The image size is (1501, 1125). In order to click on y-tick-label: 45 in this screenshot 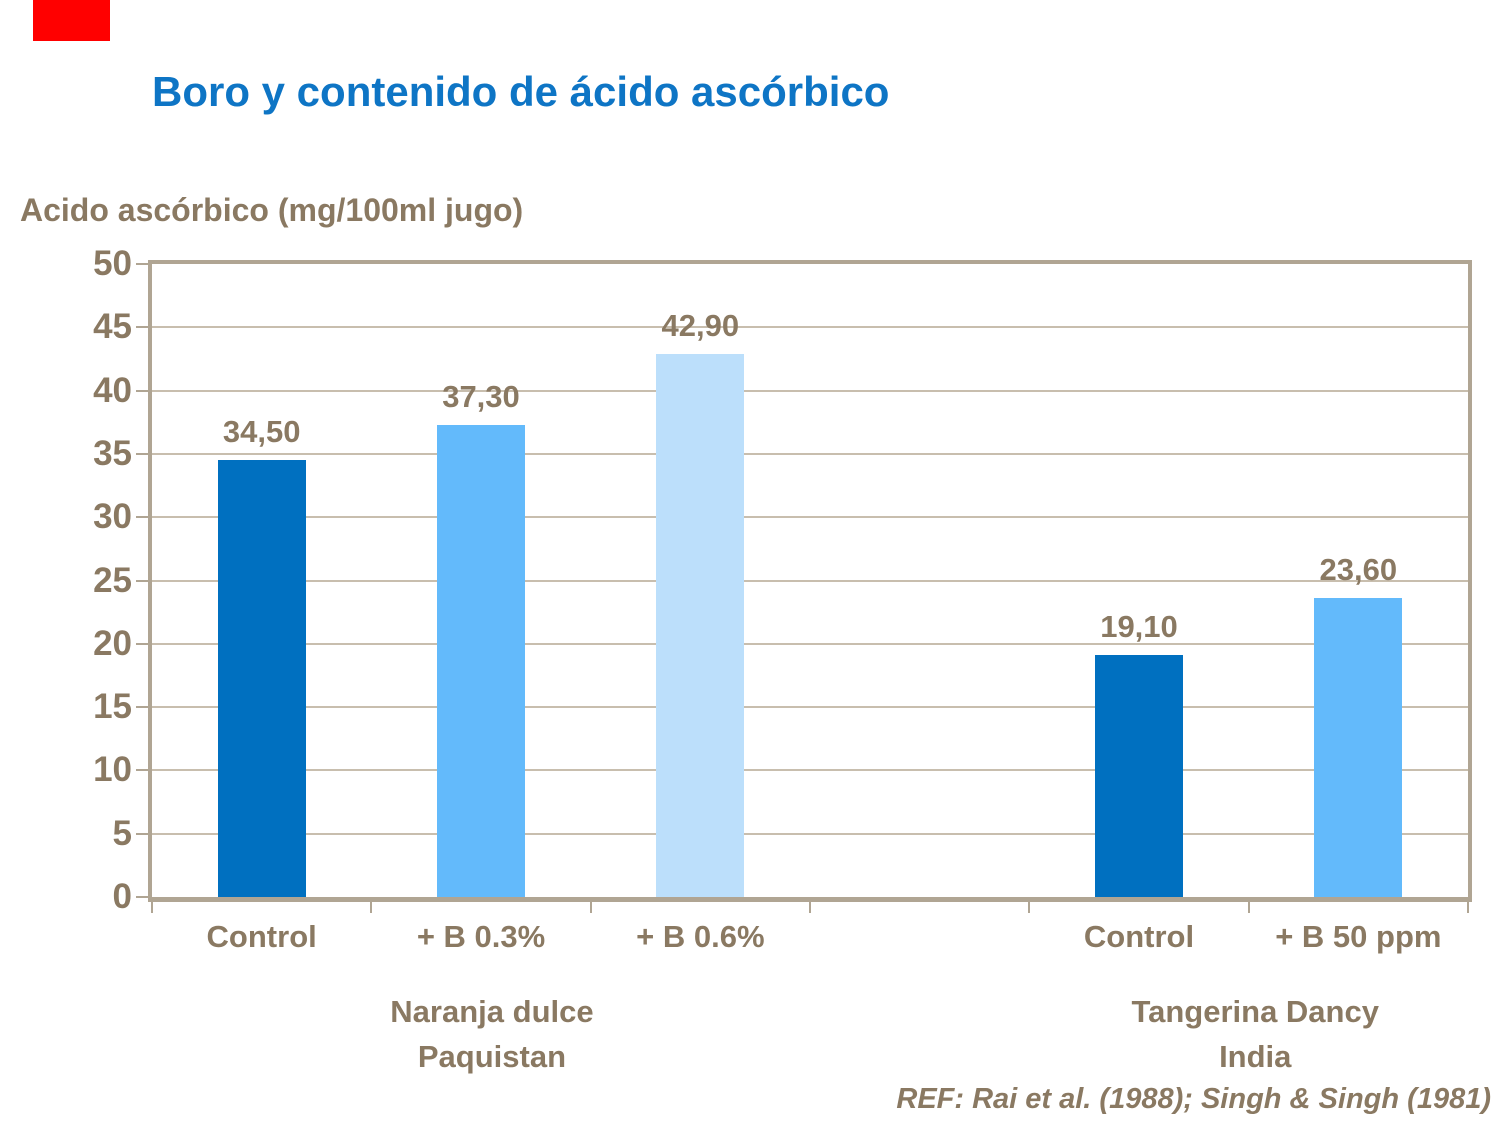, I will do `click(112, 327)`.